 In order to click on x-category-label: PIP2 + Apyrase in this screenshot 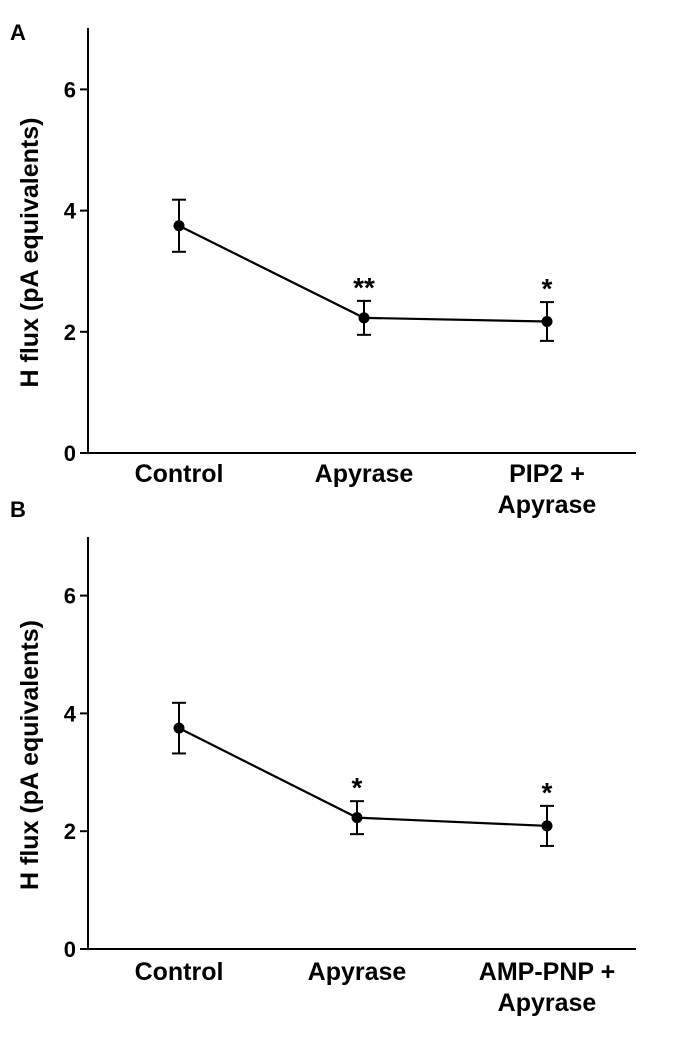, I will do `click(547, 489)`.